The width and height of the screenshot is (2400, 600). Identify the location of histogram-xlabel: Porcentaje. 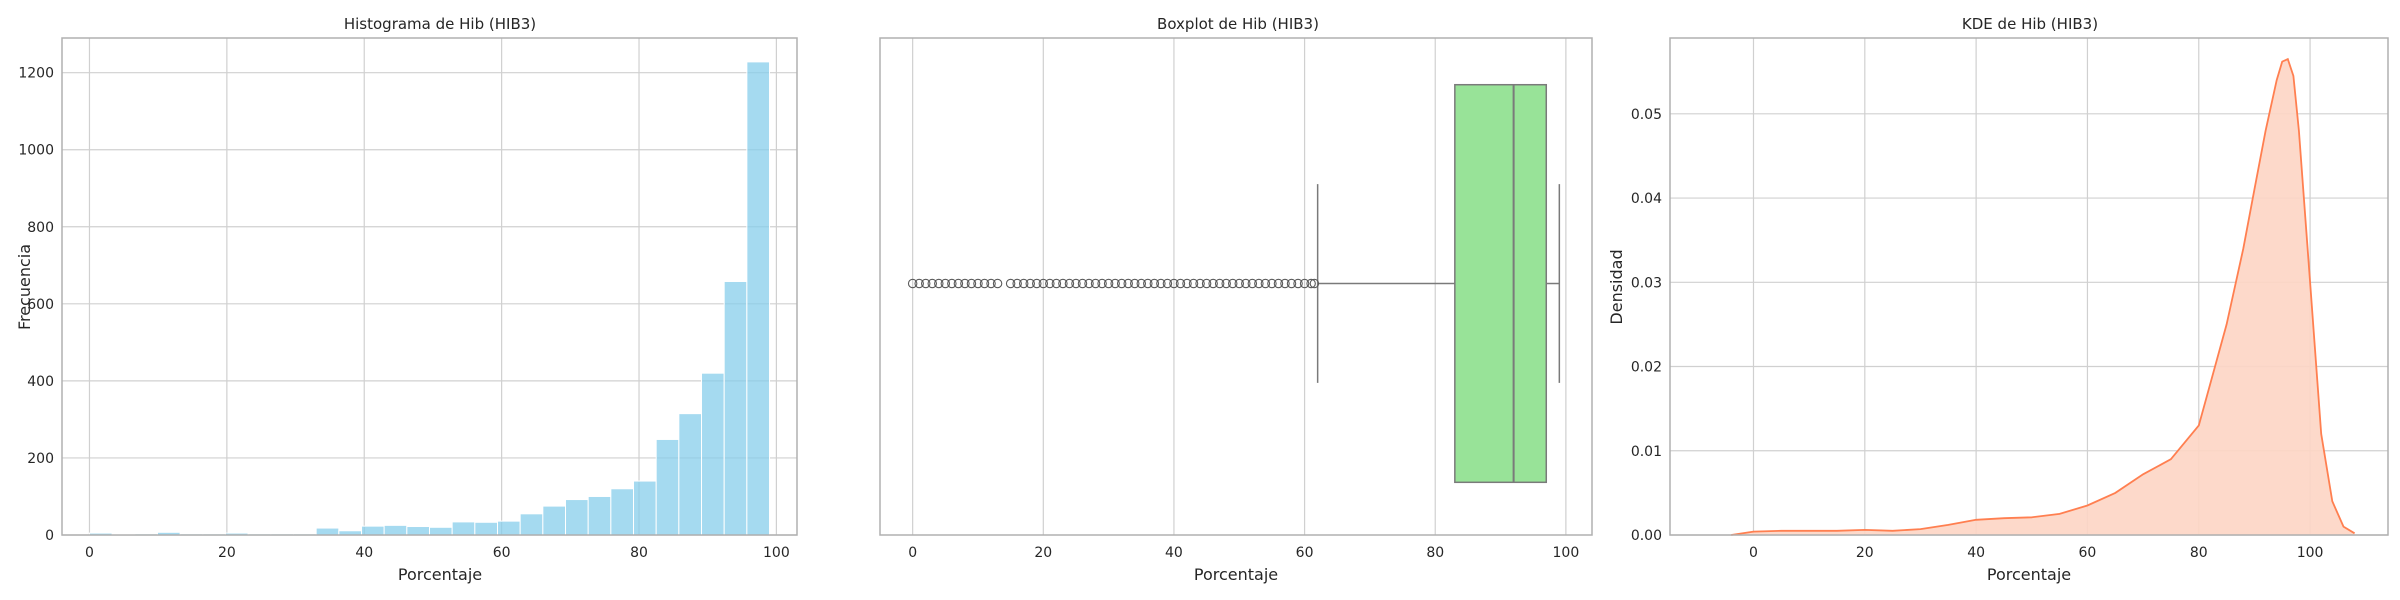
(440, 574).